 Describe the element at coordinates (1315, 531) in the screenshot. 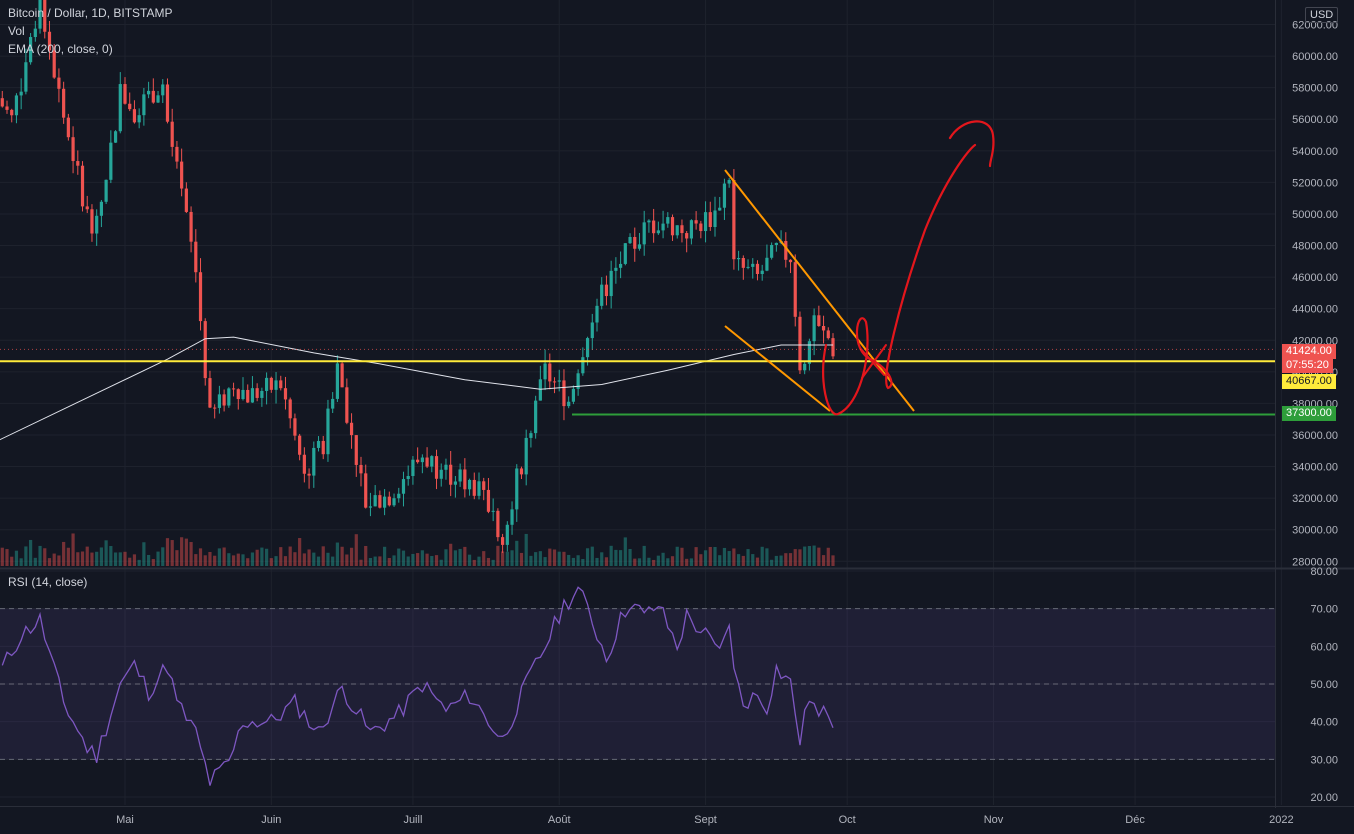

I see `price-tick-label: 30000.00` at that location.